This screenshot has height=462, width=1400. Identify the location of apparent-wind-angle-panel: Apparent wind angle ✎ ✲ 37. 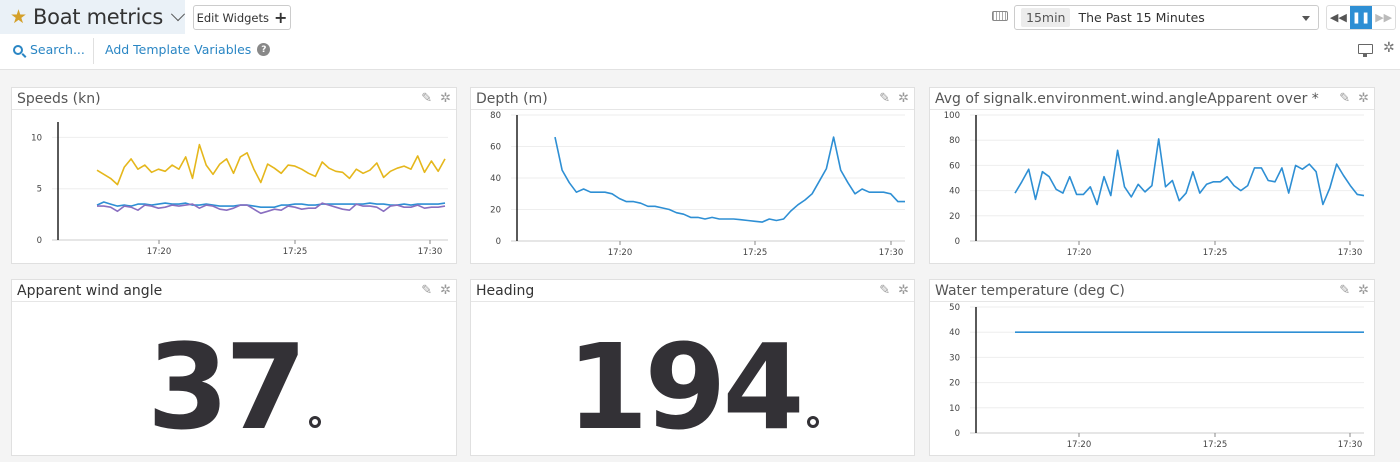
(234, 367).